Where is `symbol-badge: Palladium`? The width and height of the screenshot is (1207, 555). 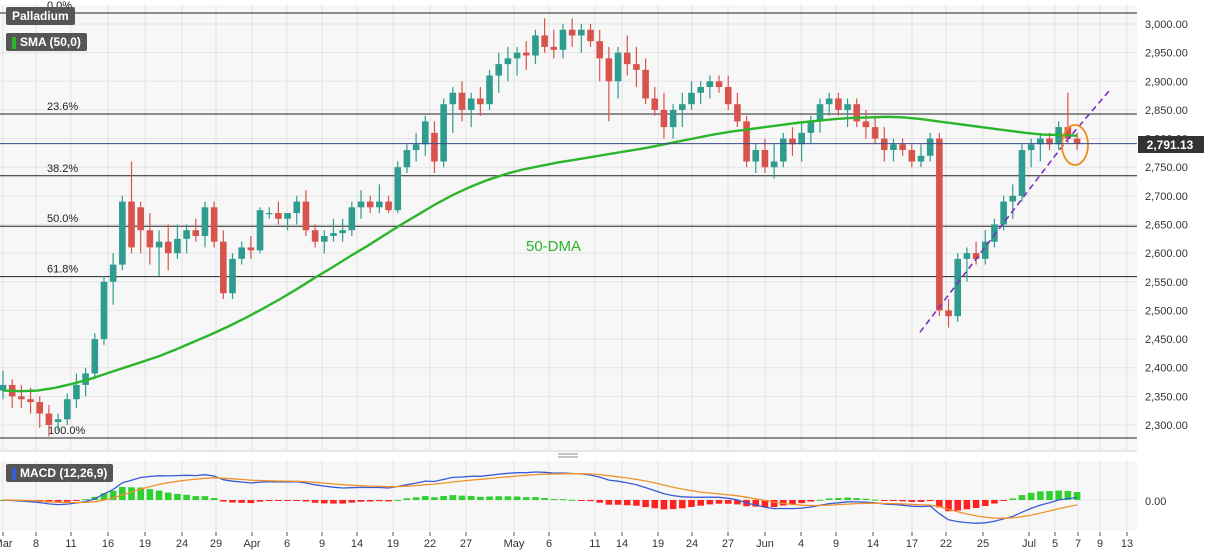
symbol-badge: Palladium is located at coordinates (40, 16).